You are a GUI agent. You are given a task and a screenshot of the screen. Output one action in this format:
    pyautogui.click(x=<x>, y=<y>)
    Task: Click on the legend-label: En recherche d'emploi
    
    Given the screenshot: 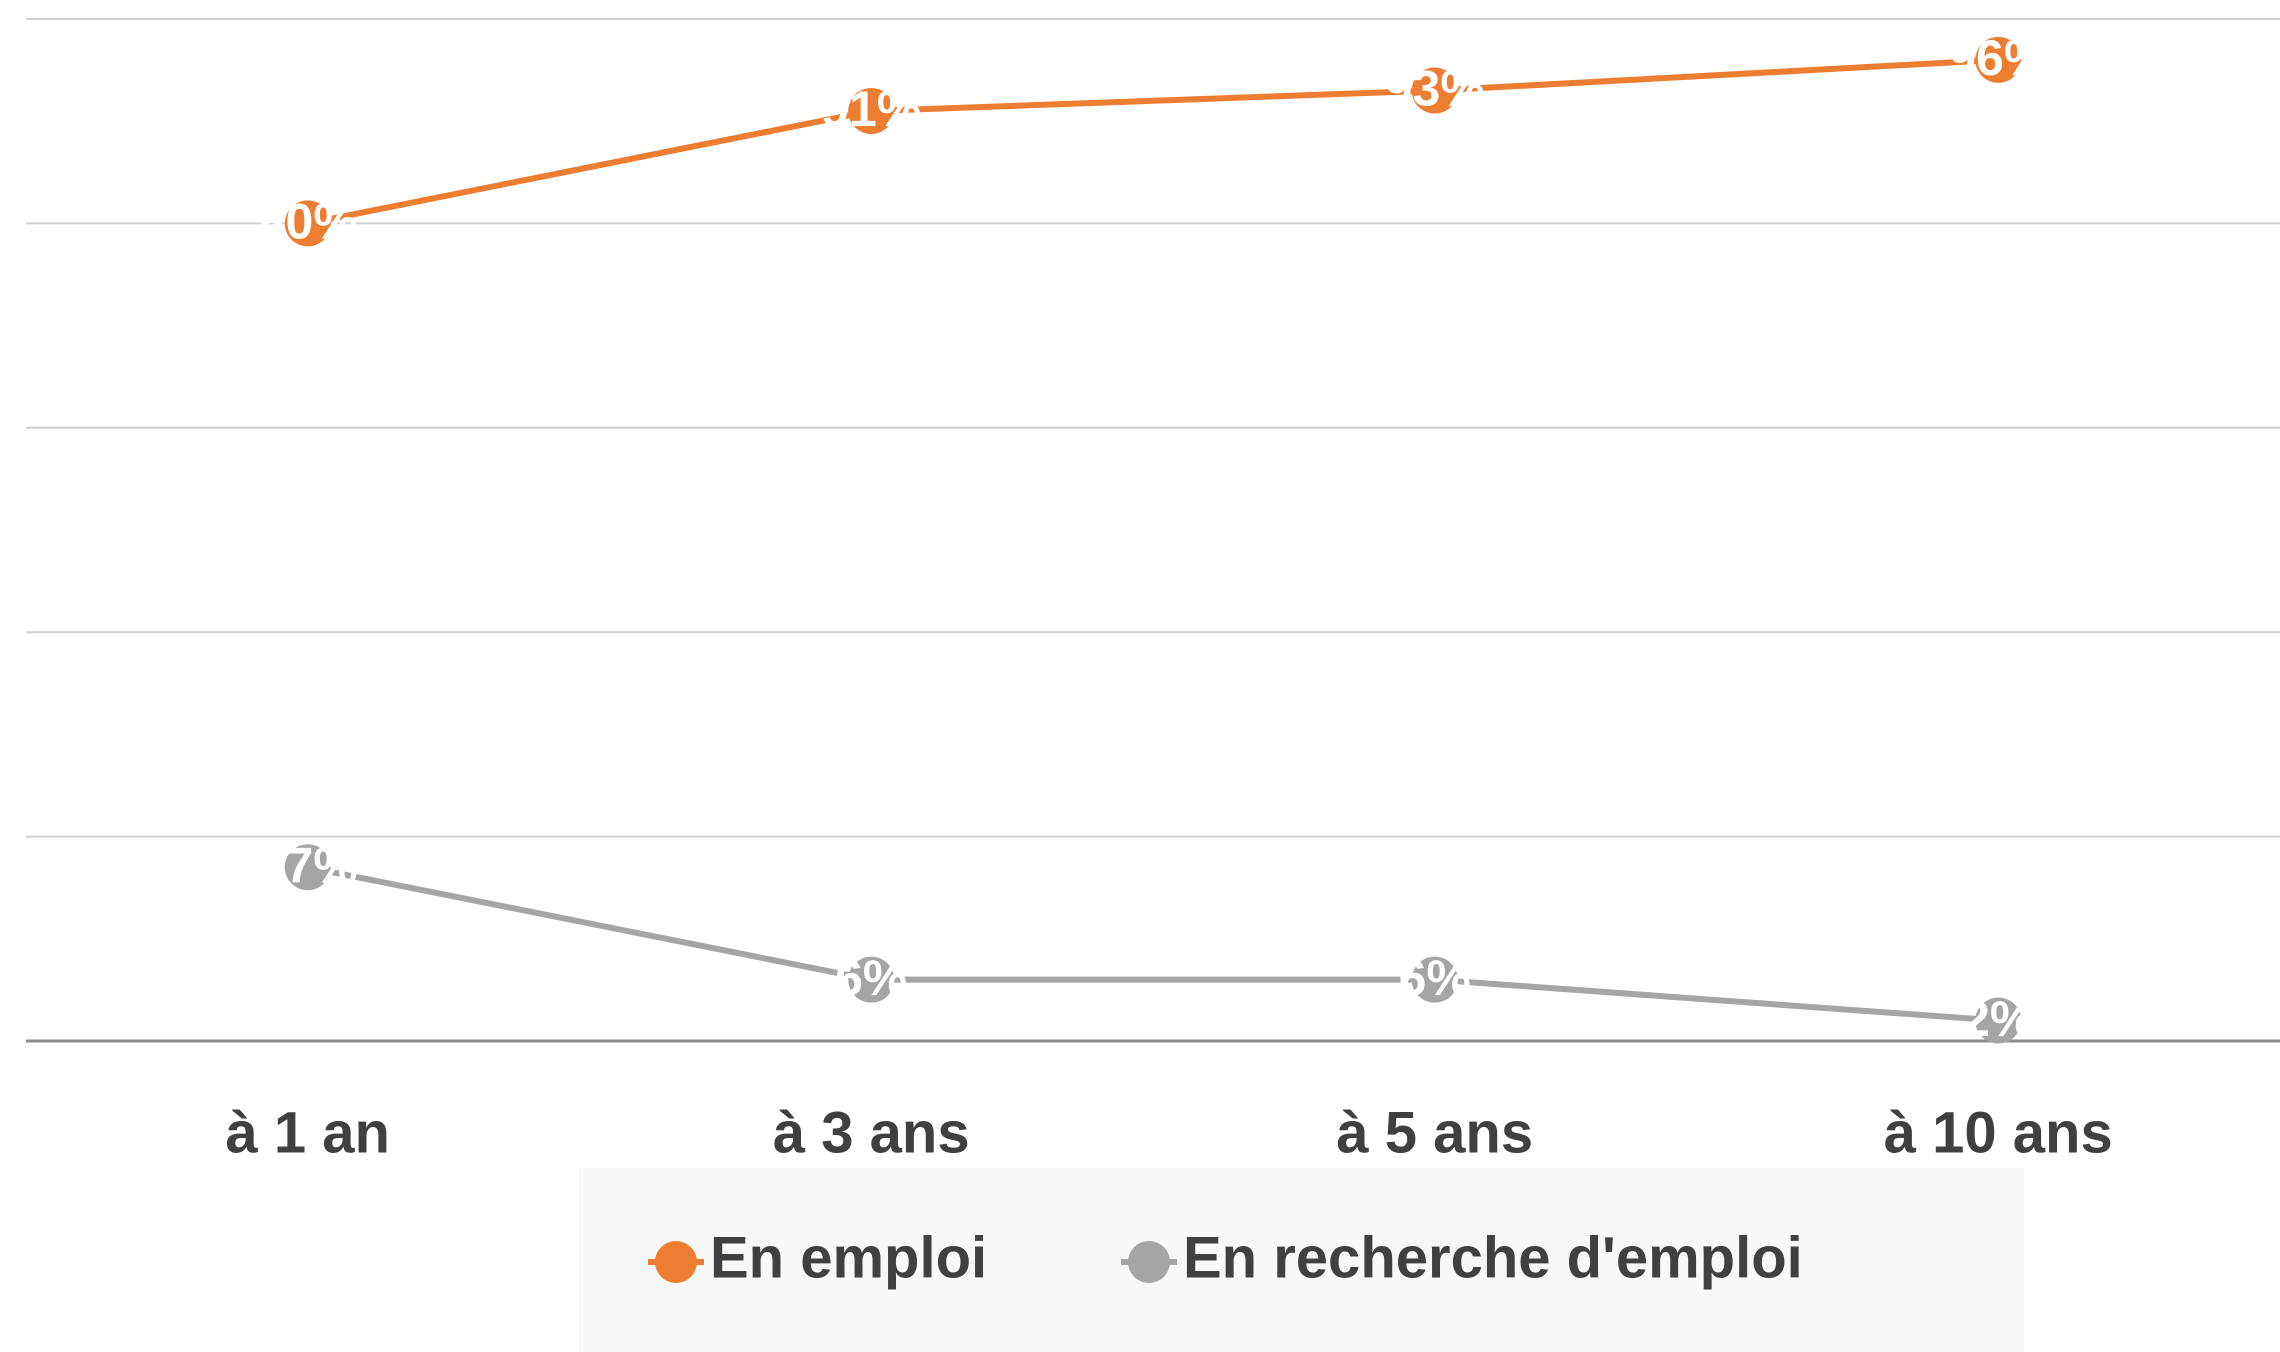 What is the action you would take?
    pyautogui.click(x=1493, y=1257)
    